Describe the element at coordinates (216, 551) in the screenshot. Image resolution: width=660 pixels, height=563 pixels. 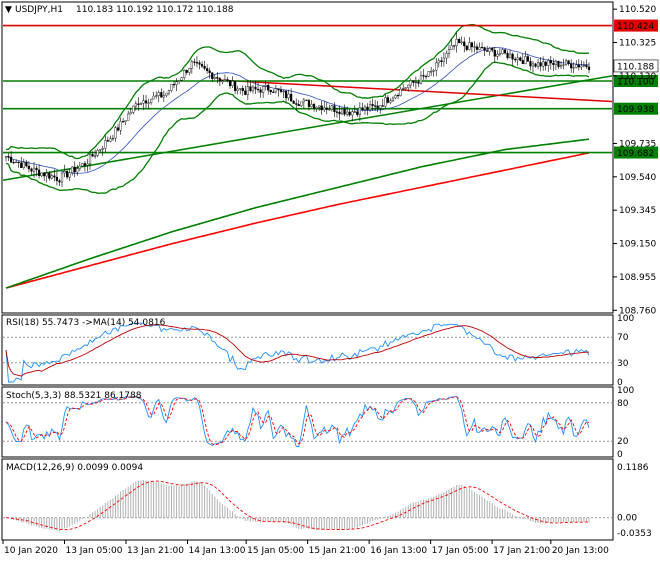
I see `time-tick-label: 14 Jan 13:00` at that location.